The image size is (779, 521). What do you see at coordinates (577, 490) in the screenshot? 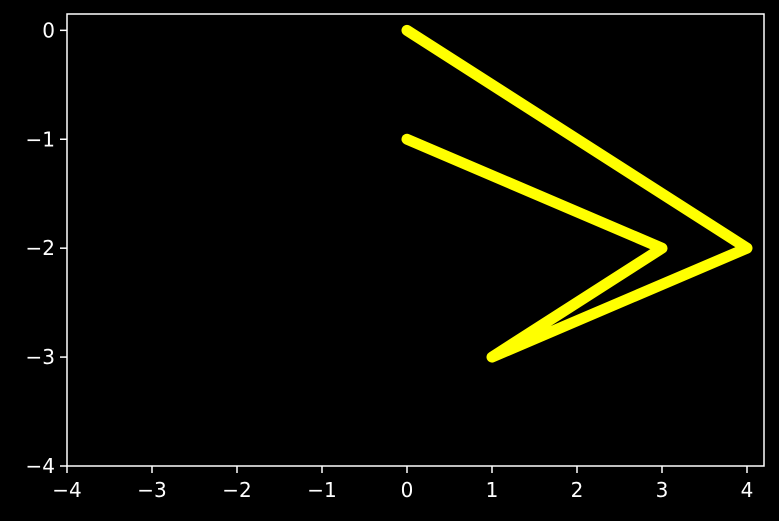
I see `x-tick-label: 2` at bounding box center [577, 490].